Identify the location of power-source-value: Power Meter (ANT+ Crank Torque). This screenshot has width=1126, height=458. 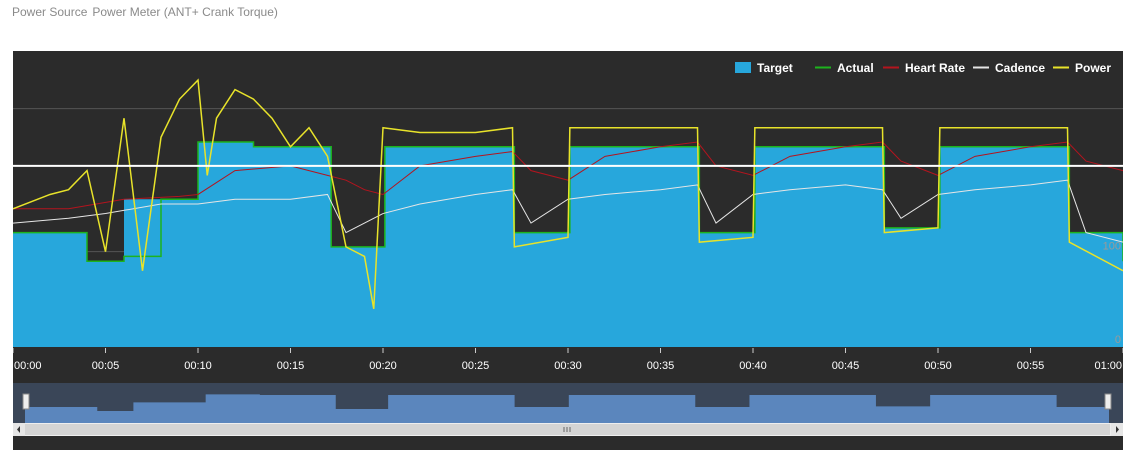
(185, 12).